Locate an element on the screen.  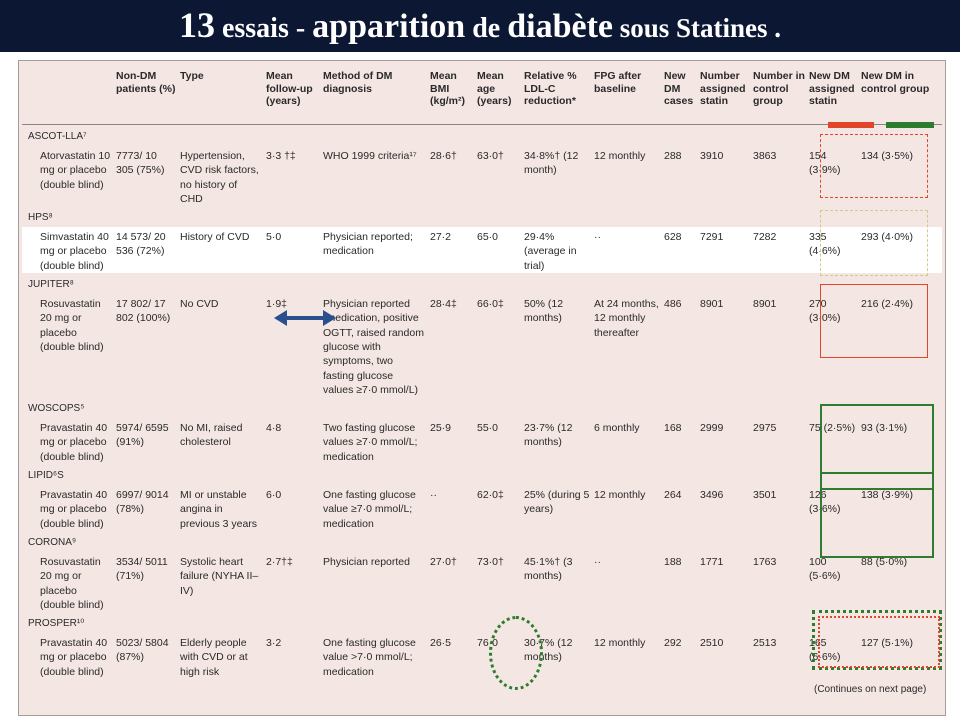
trial-name: CORONA⁹ is located at coordinates (482, 541).